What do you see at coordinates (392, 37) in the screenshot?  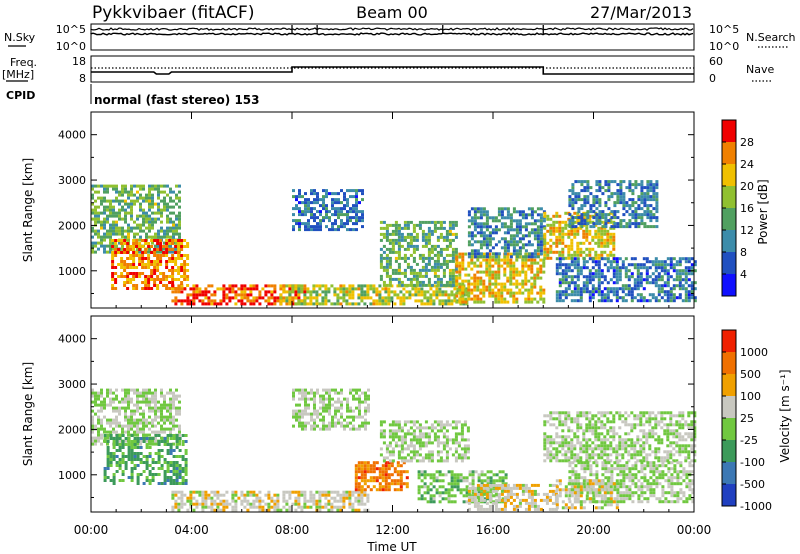 I see `nsky-panel` at bounding box center [392, 37].